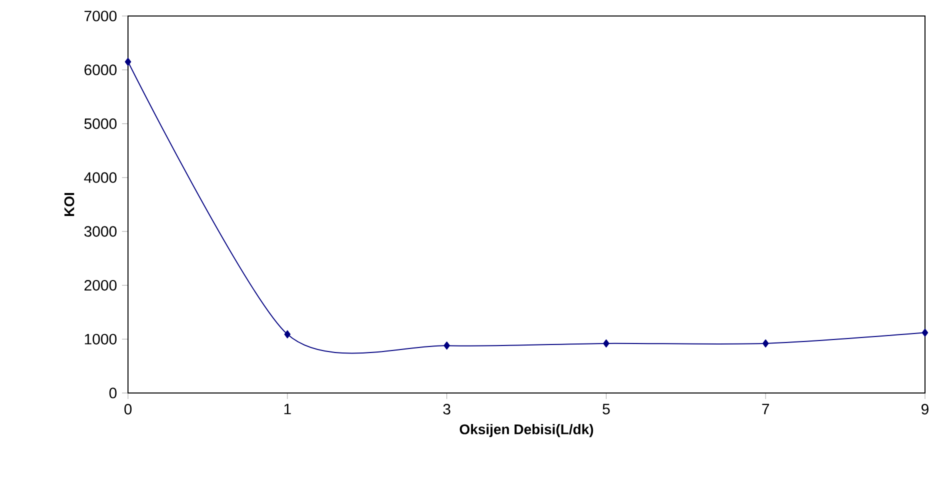 The height and width of the screenshot is (488, 934). Describe the element at coordinates (606, 409) in the screenshot. I see `x-tick-label: 5` at that location.